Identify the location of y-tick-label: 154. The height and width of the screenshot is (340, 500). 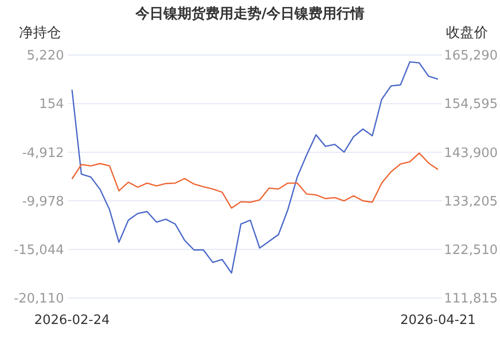
(51, 104).